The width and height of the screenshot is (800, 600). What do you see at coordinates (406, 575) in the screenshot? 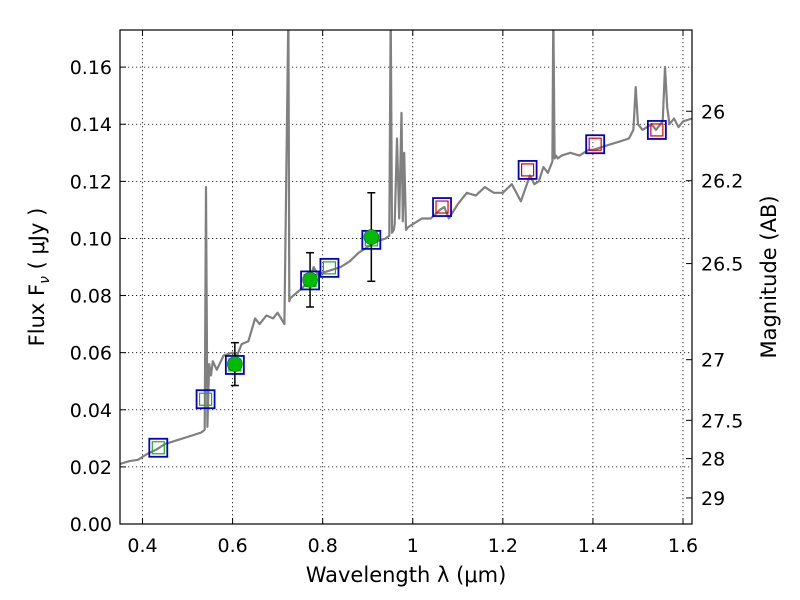
I see `x-axis-label: Wavelength λ (μm)` at bounding box center [406, 575].